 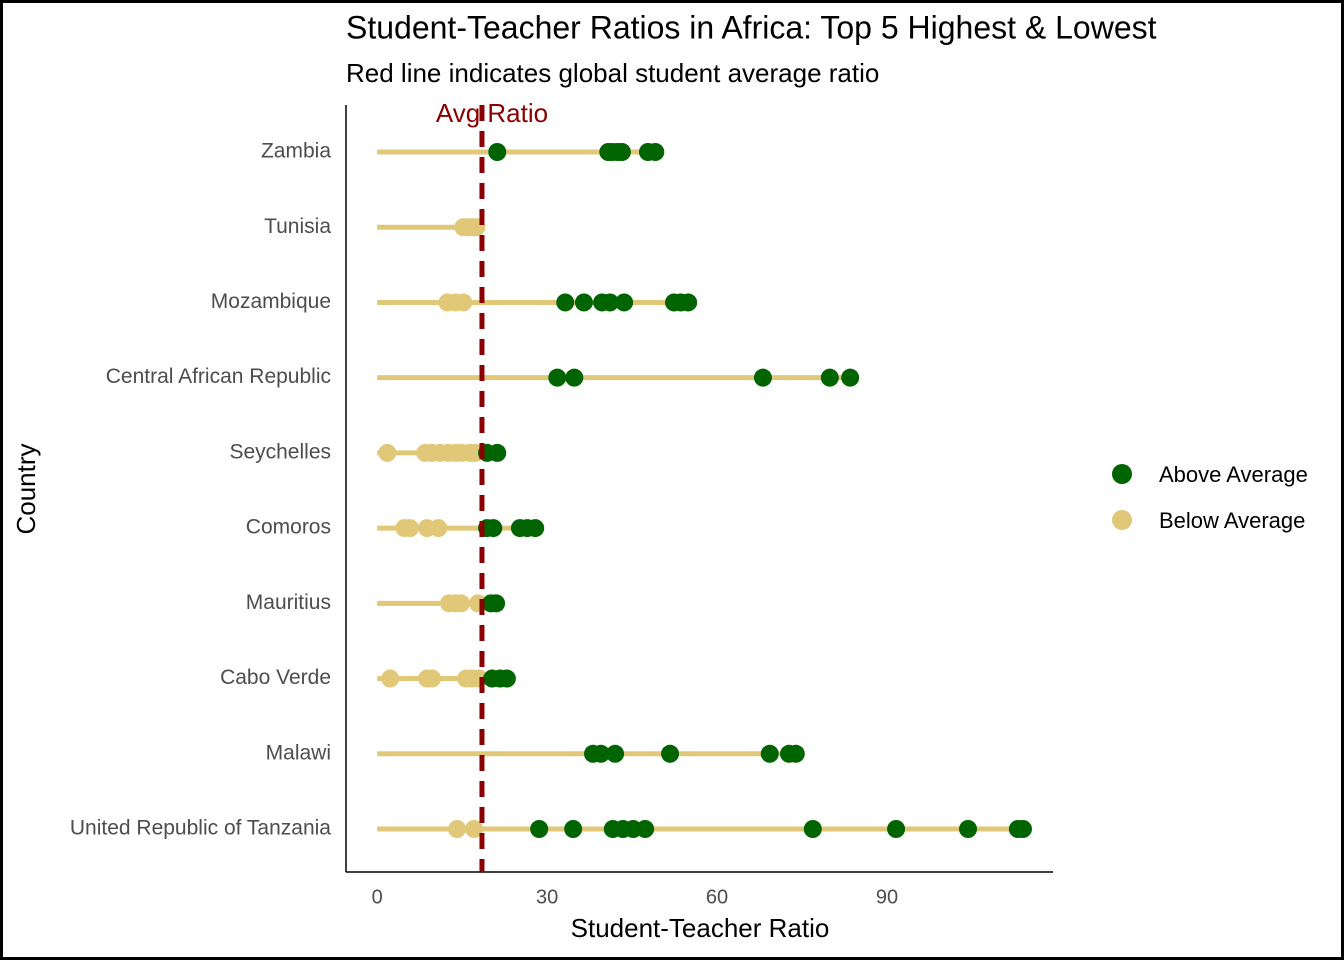 What do you see at coordinates (717, 897) in the screenshot?
I see `x-tick-label: 60` at bounding box center [717, 897].